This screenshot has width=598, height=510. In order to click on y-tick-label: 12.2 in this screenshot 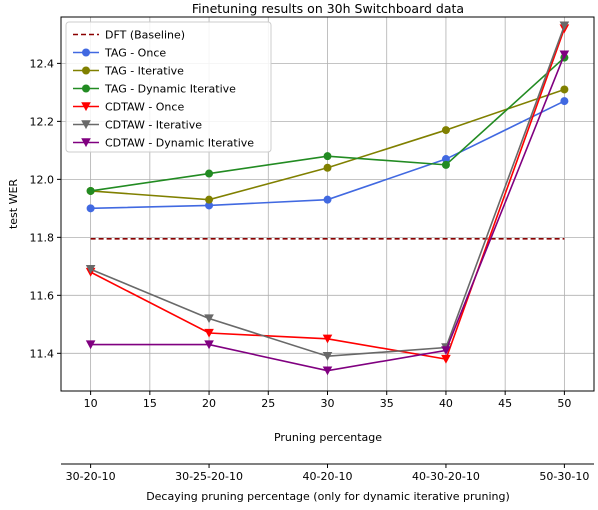, I will do `click(42, 121)`.